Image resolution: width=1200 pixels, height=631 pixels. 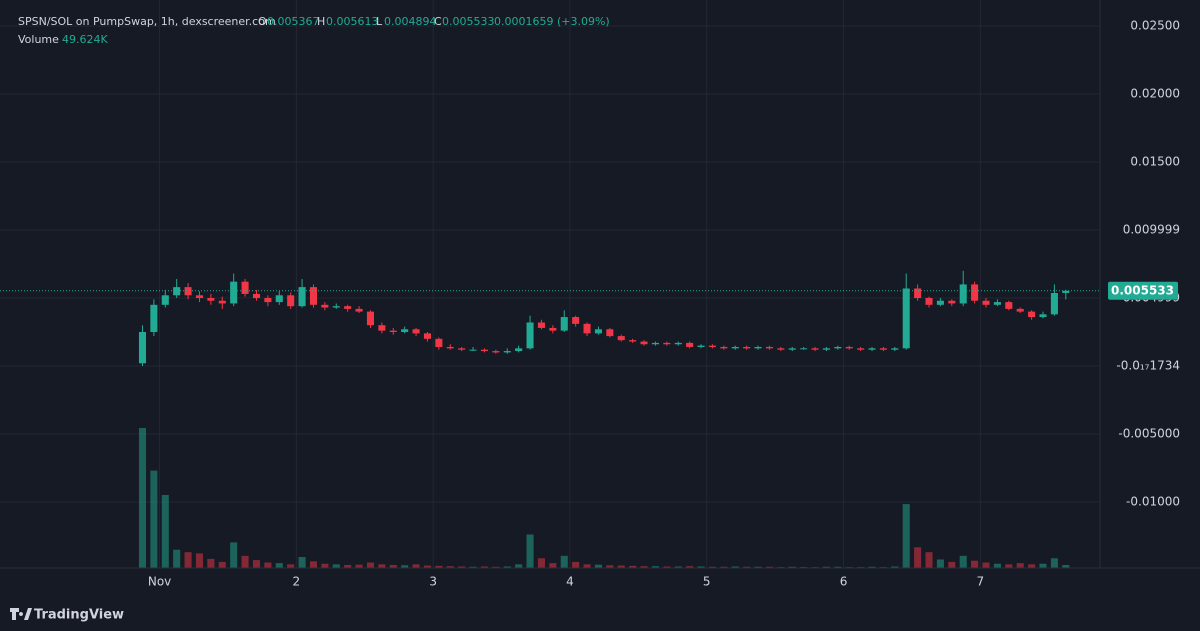 What do you see at coordinates (293, 21) in the screenshot?
I see `legend-open: 0.005367` at bounding box center [293, 21].